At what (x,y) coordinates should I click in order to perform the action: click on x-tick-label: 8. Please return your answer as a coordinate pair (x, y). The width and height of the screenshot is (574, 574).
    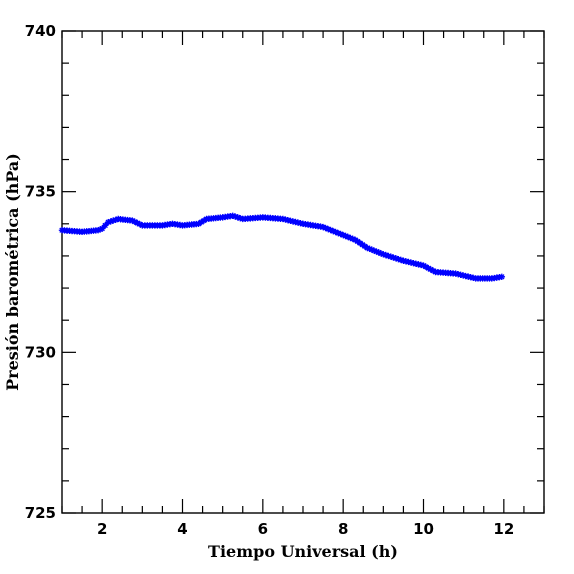
    Looking at the image, I should click on (343, 529).